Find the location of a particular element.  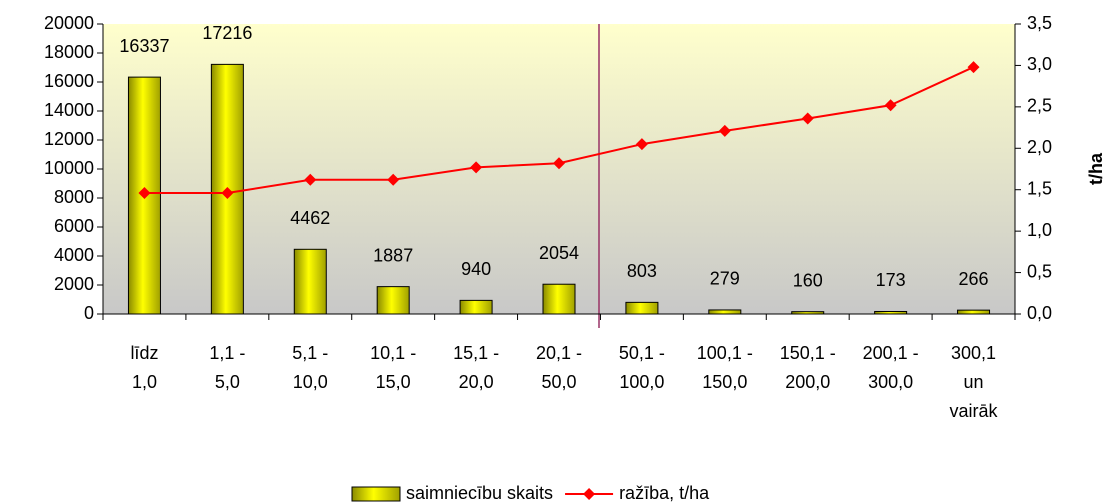

bar-value-label: 940 is located at coordinates (476, 269).